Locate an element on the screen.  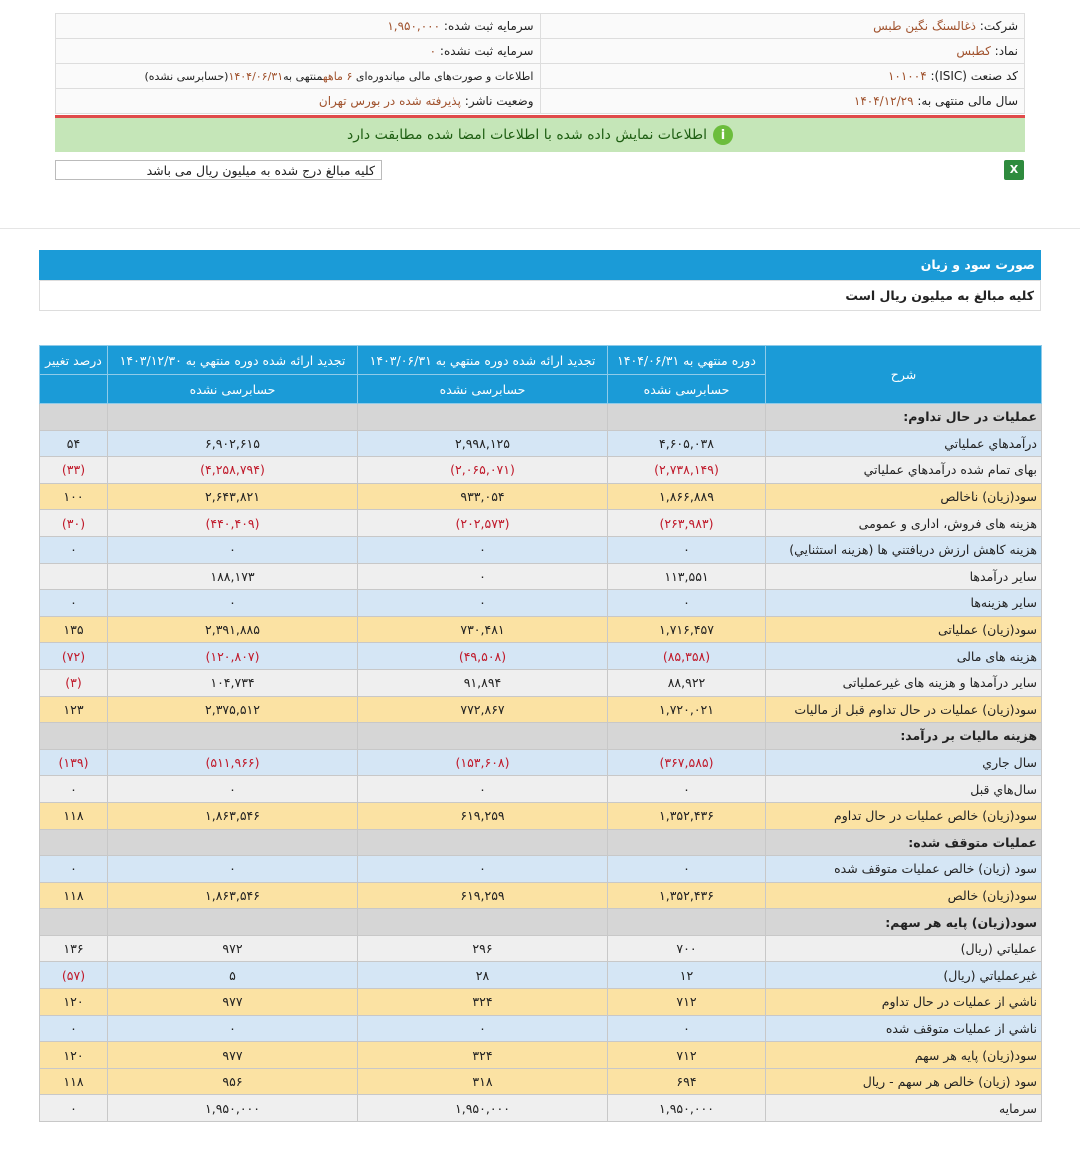
table-row: سال جاري (۳۶۷,۵۸۵) (۱۵۳,۶۰۸) (۵۱۱,۹۶۶) (۱۳۹) is located at coordinates (540, 762).